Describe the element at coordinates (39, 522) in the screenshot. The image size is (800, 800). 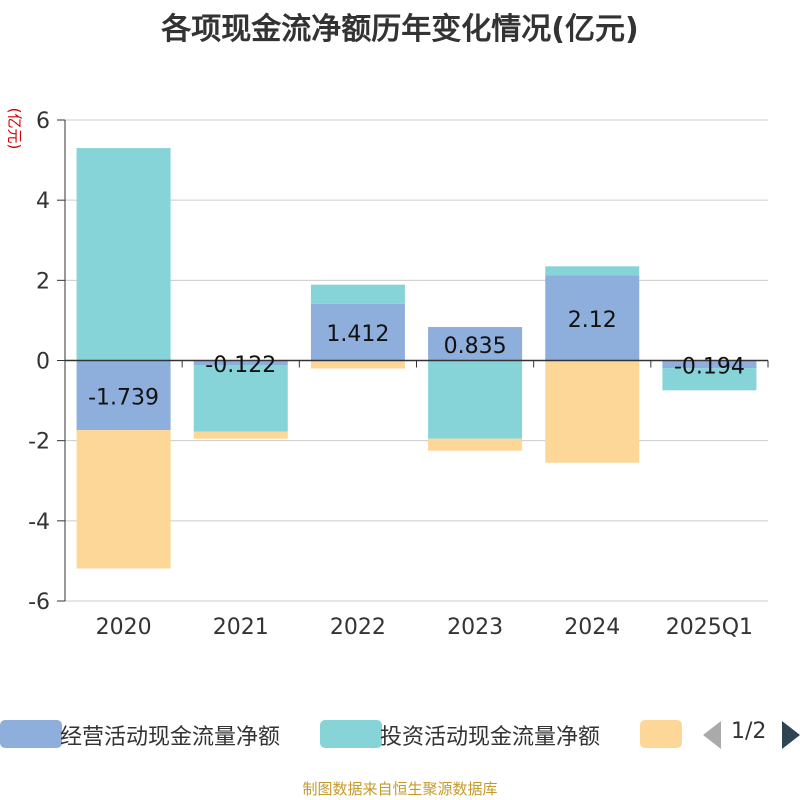
I see `y-tick-label--4: -4` at that location.